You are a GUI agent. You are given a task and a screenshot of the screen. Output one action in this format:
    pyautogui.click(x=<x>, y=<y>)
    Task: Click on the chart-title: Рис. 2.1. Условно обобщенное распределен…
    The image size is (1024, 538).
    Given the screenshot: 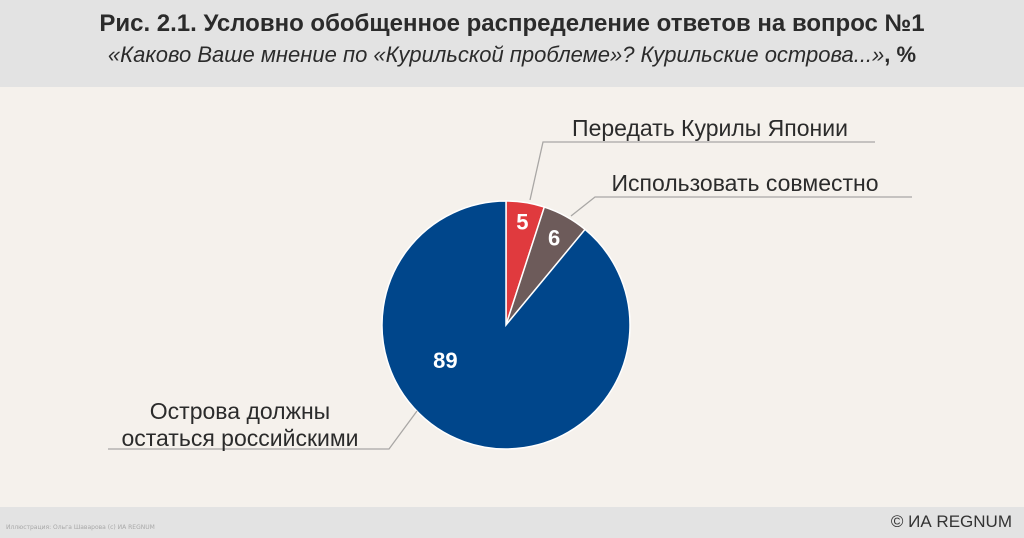 What is the action you would take?
    pyautogui.click(x=512, y=23)
    